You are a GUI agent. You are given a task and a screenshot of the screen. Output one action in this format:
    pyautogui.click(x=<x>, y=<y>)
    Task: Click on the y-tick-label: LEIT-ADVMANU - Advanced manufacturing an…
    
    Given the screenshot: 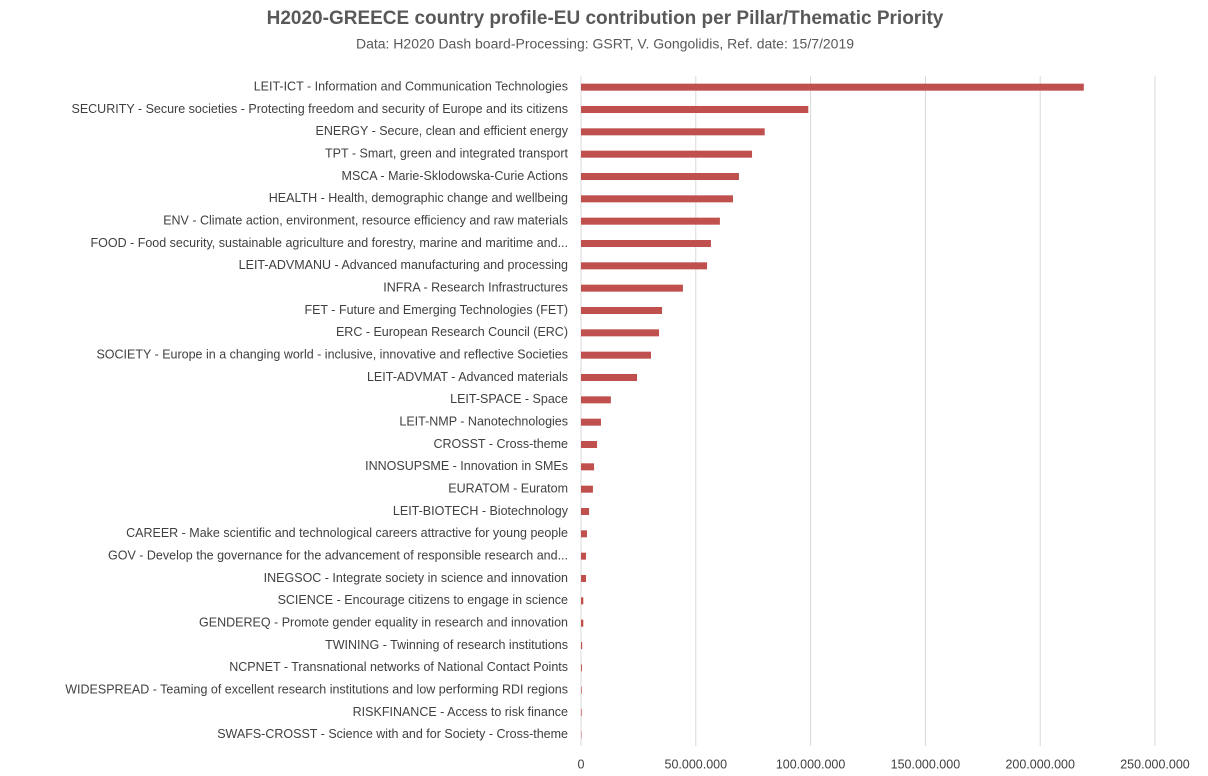 What is the action you would take?
    pyautogui.click(x=403, y=265)
    